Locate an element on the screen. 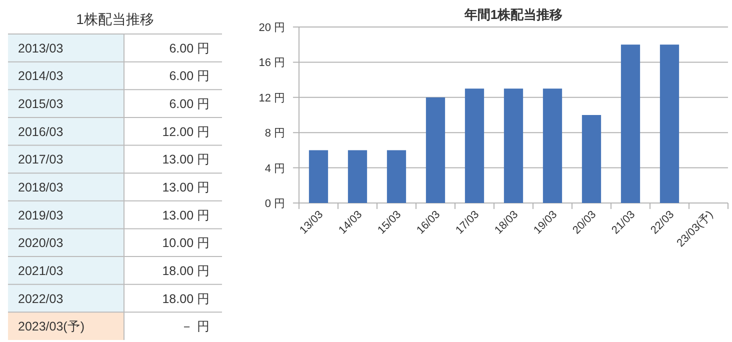  text: 2018/03 is located at coordinates (41, 187).